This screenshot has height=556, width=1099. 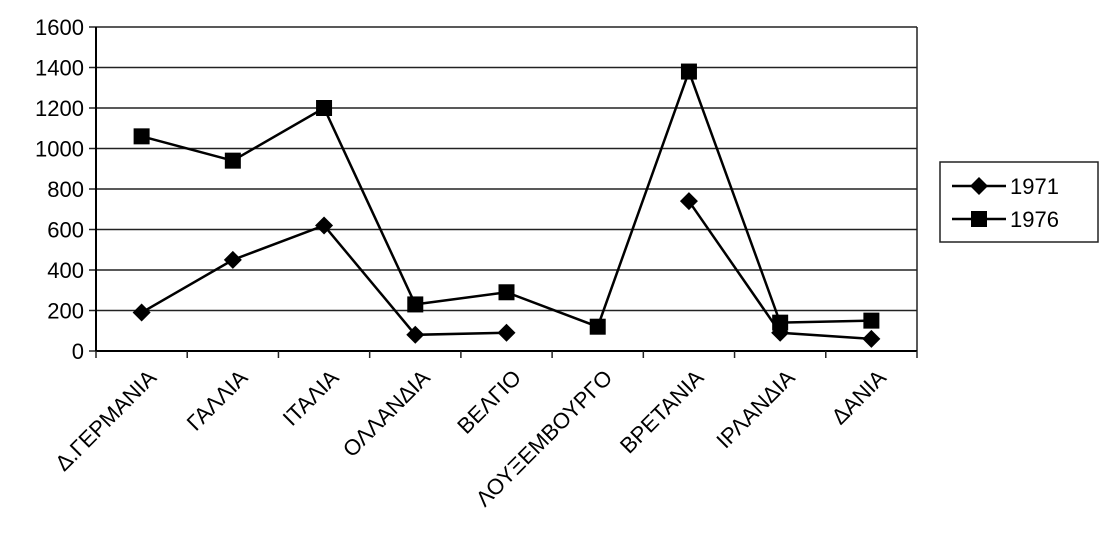 What do you see at coordinates (1005, 219) in the screenshot?
I see `legend-item: 1976` at bounding box center [1005, 219].